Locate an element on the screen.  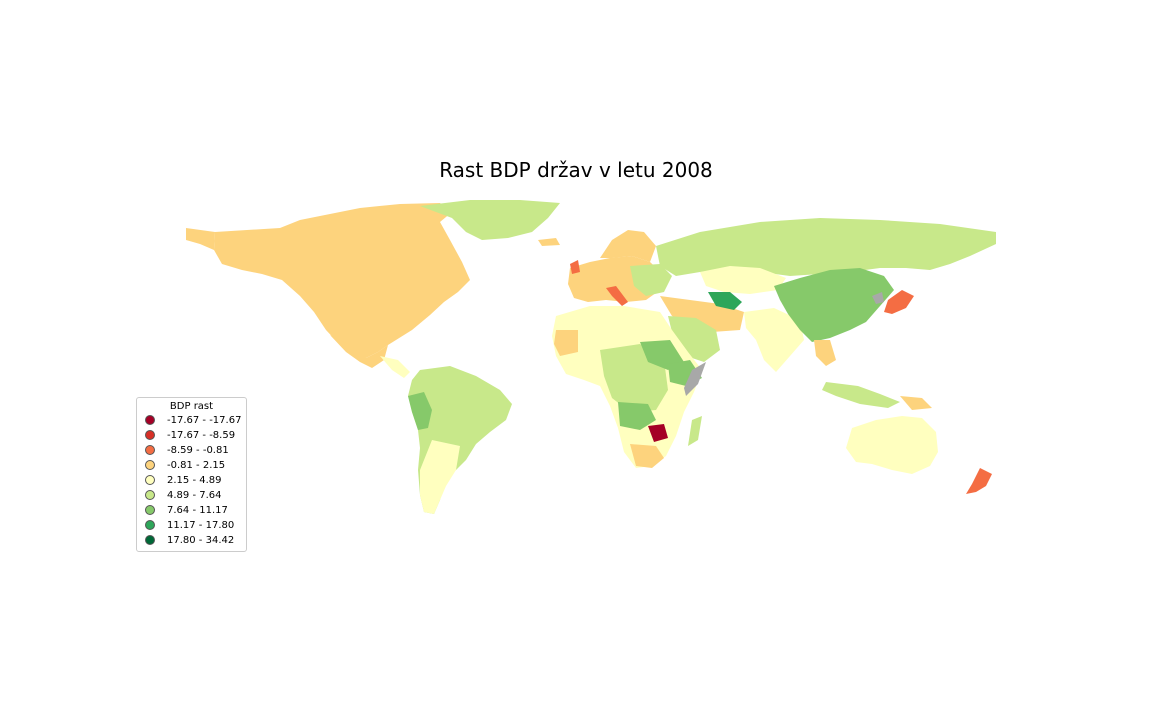
legend-label: -17.67 - -8.59 is located at coordinates (201, 435).